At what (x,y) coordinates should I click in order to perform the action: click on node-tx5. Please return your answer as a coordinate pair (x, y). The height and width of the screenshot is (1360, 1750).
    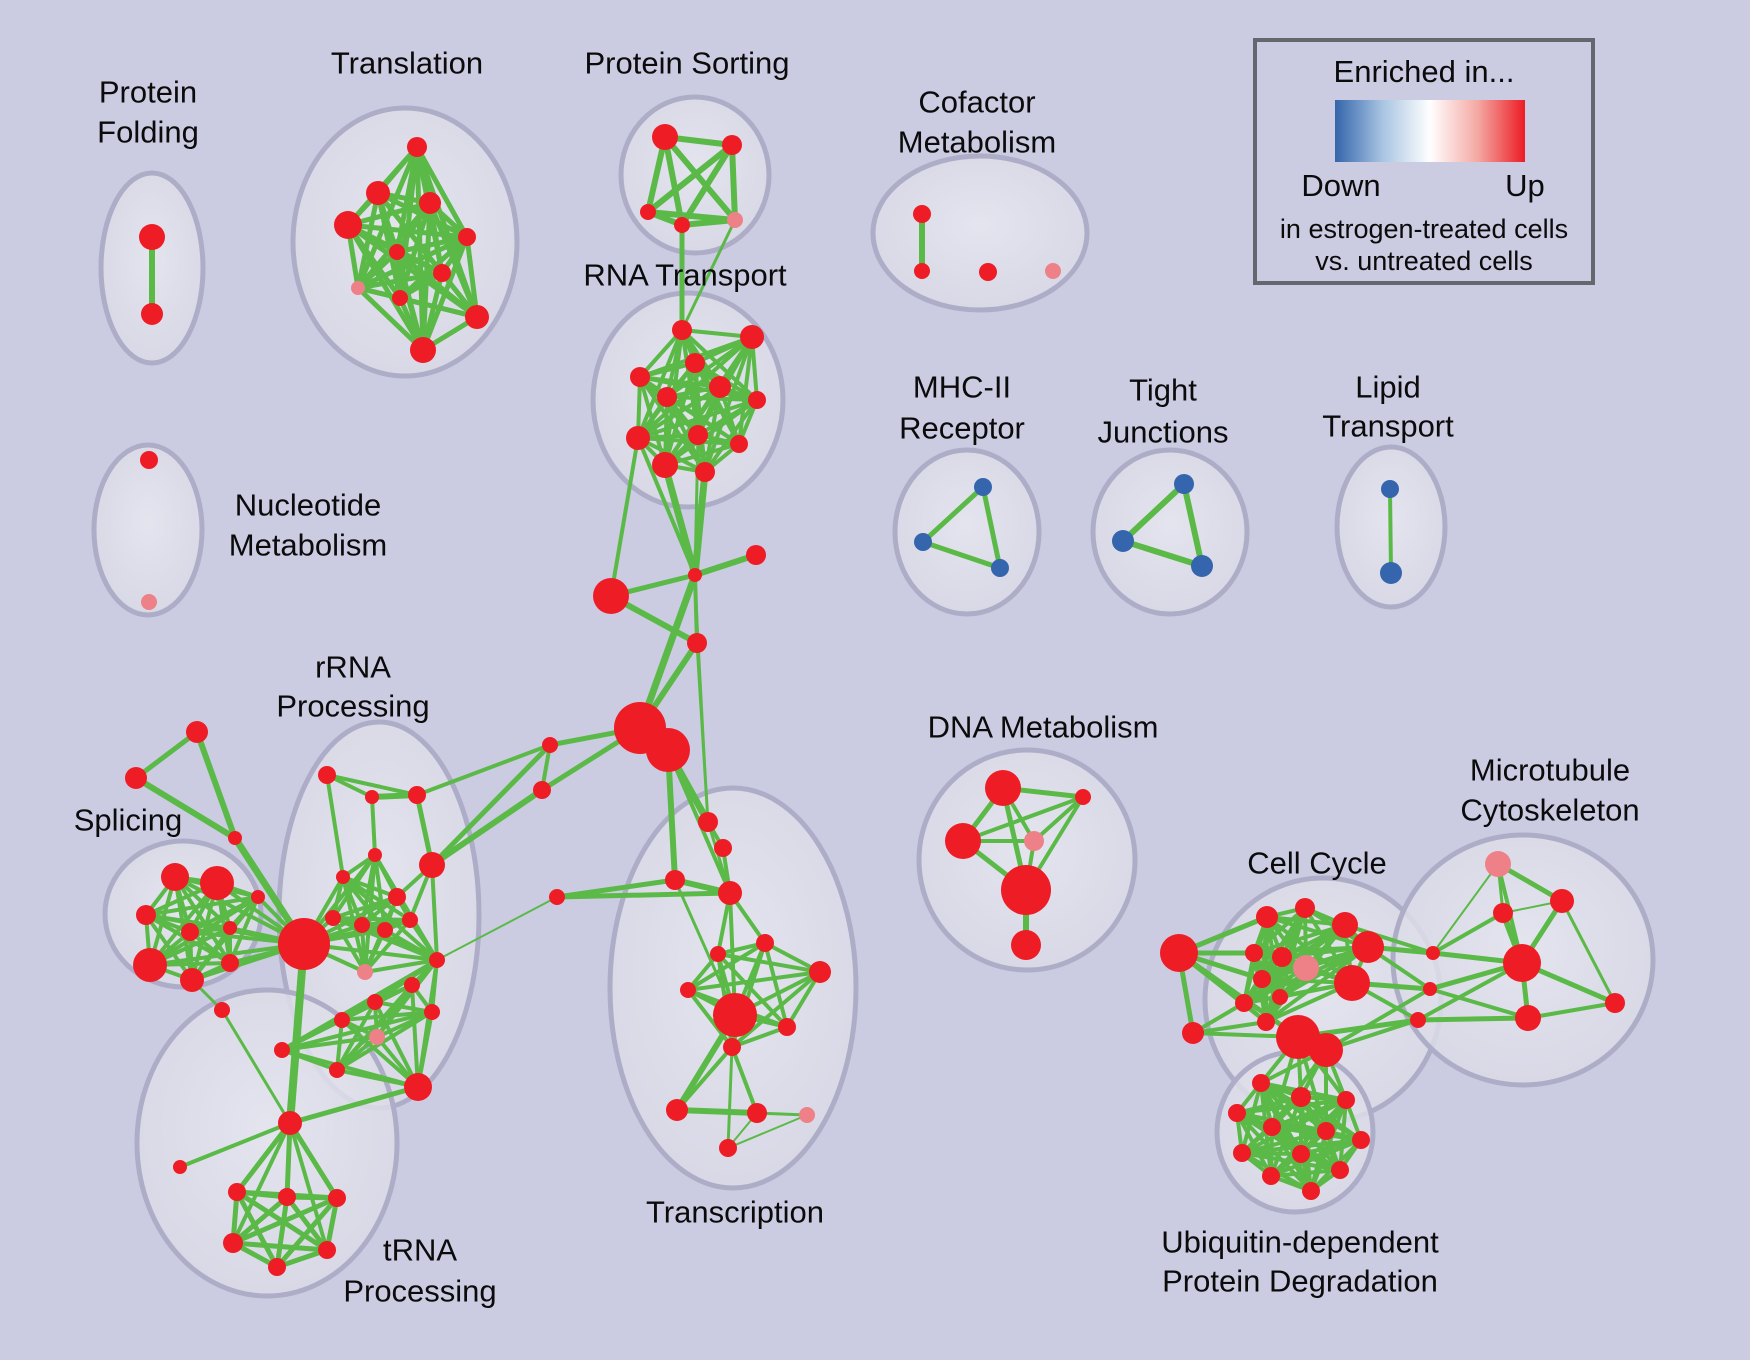
    Looking at the image, I should click on (765, 943).